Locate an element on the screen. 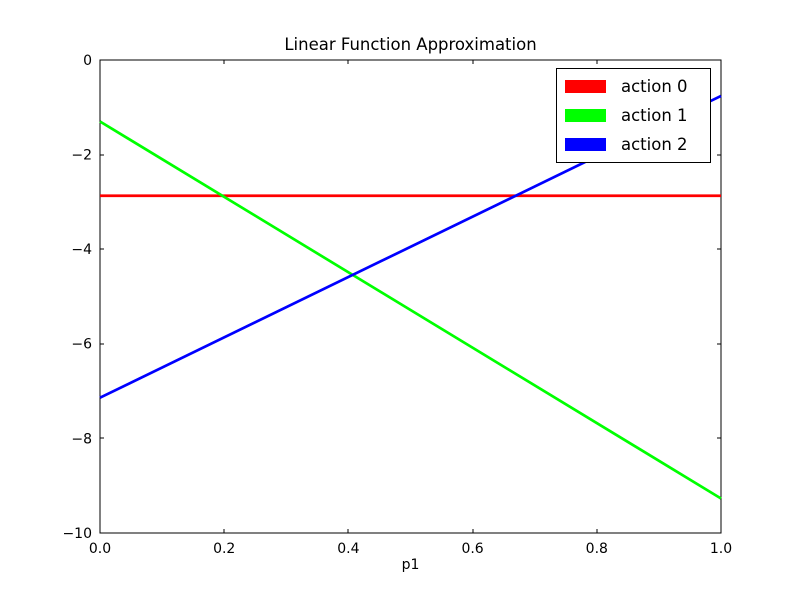 The image size is (800, 592). x-tick-label: 0.0 is located at coordinates (100, 549).